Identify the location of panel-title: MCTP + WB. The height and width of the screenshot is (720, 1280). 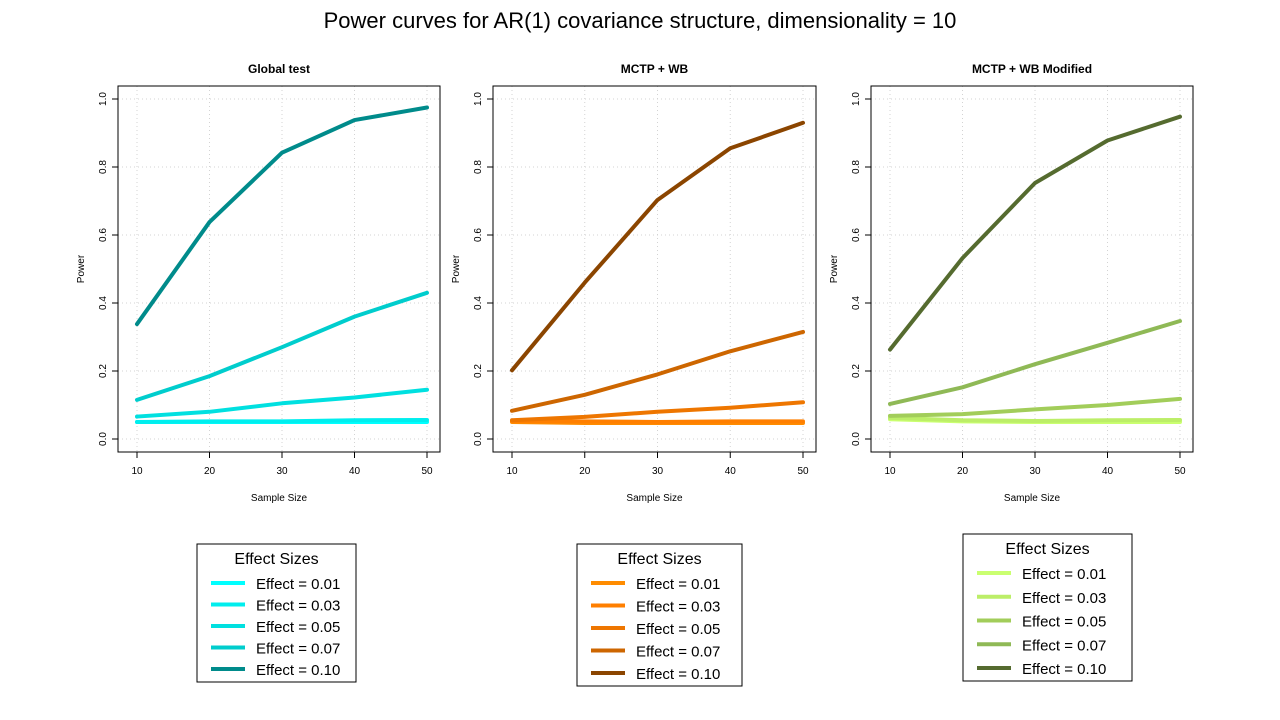
(655, 69).